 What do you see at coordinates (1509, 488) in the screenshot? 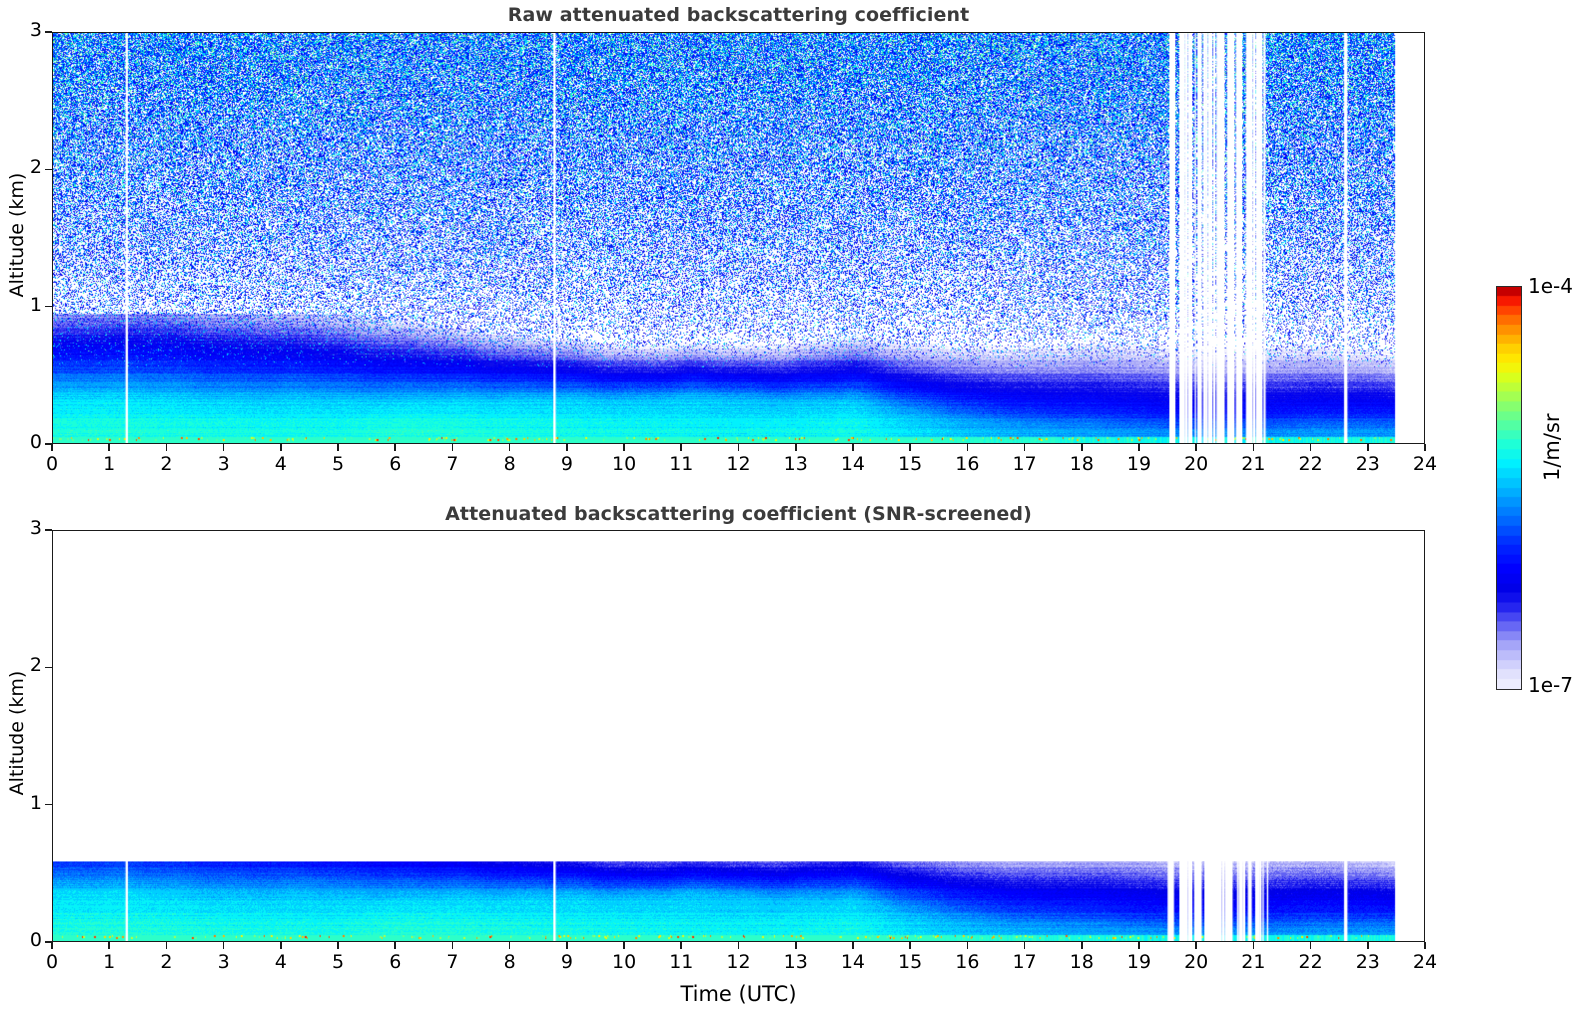
I see `colorbar-gradient` at bounding box center [1509, 488].